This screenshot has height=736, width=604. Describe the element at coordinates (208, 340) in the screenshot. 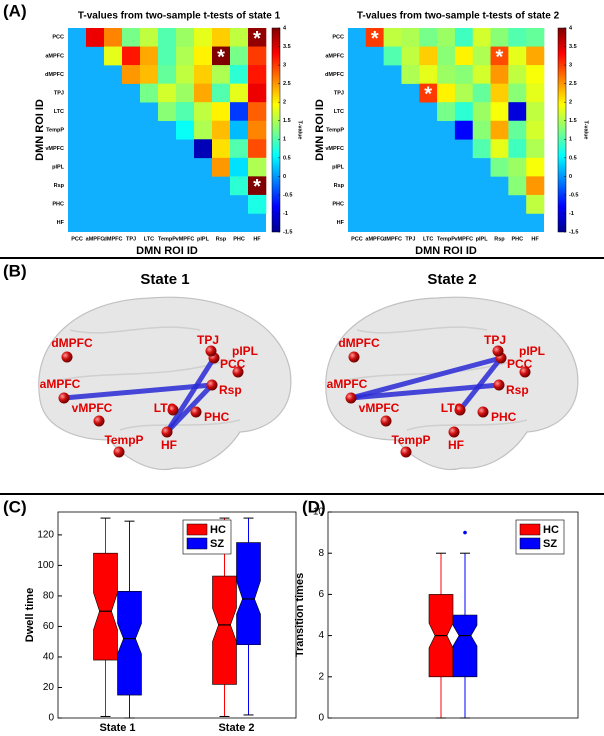

I see `node-label: TPJ` at that location.